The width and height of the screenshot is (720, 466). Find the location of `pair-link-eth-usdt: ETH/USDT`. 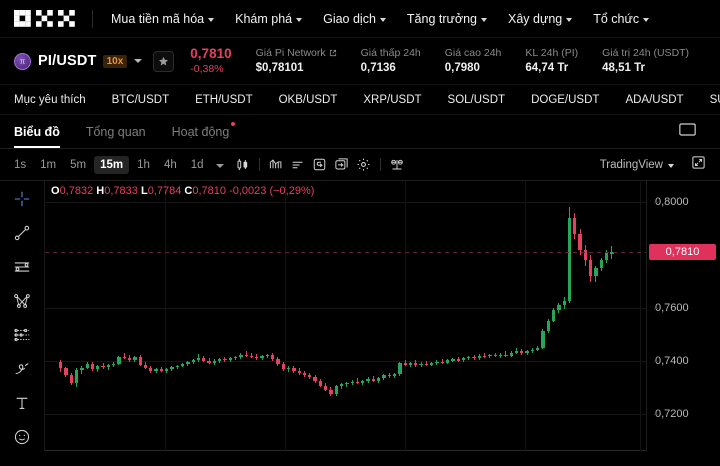

pair-link-eth-usdt: ETH/USDT is located at coordinates (224, 99).